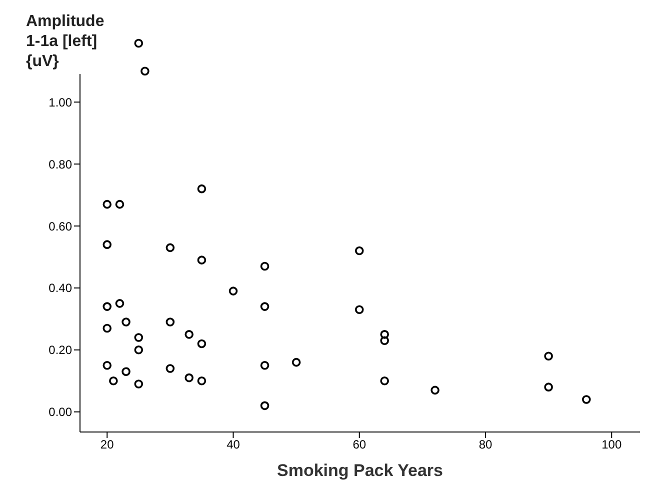 This screenshot has height=491, width=647. What do you see at coordinates (233, 445) in the screenshot?
I see `x-tick-label: 40` at bounding box center [233, 445].